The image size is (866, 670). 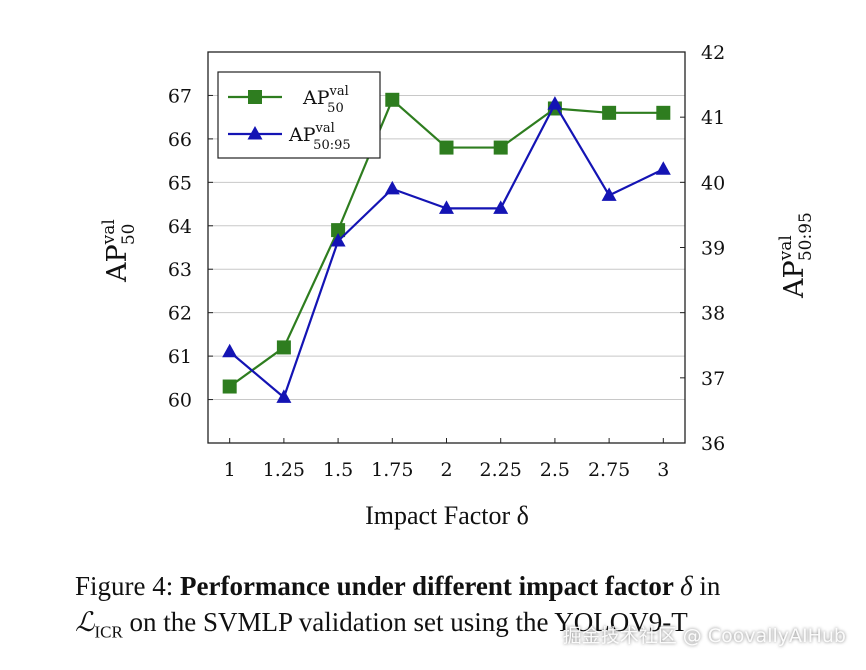 I want to click on watermark: 掘金技术社区 @ CoovallyAIHub, so click(x=704, y=636).